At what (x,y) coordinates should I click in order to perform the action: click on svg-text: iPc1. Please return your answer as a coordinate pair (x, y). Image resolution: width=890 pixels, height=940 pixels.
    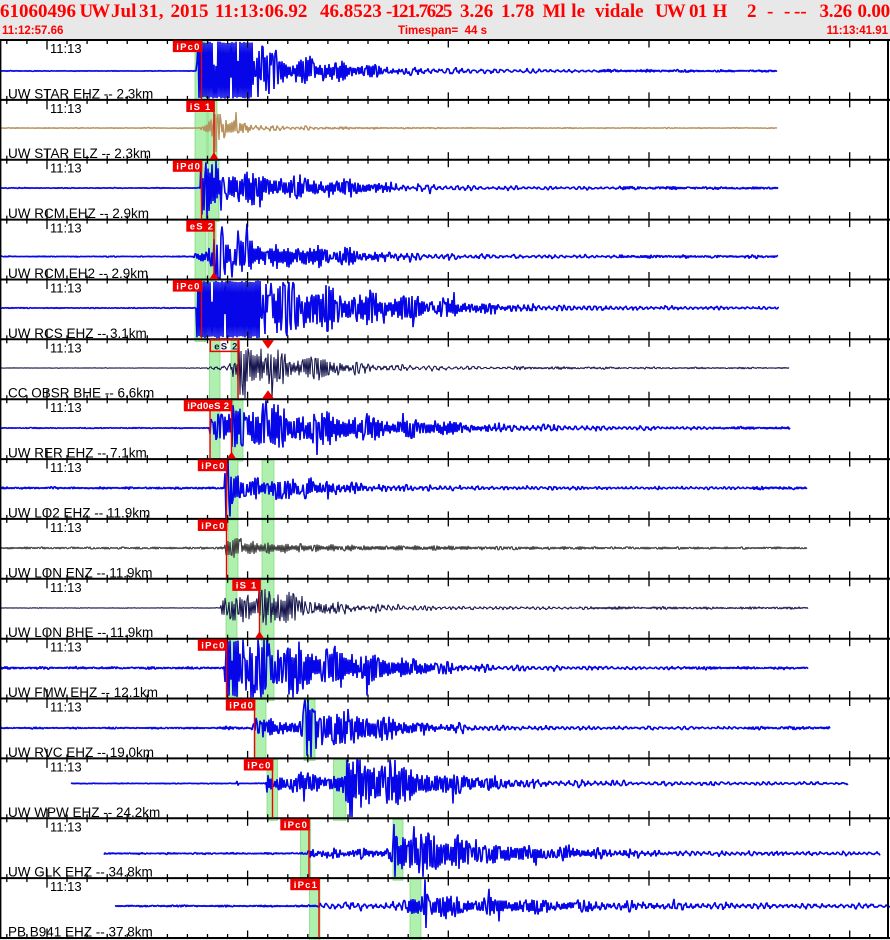
    Looking at the image, I should click on (306, 885).